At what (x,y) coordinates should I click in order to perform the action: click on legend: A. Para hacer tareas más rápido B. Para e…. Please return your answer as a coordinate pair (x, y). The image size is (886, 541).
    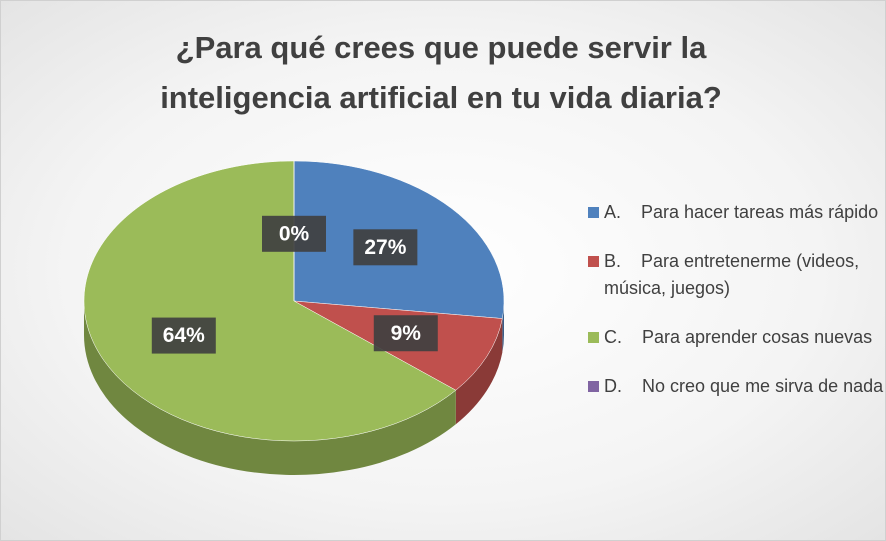
    Looking at the image, I should click on (734, 310).